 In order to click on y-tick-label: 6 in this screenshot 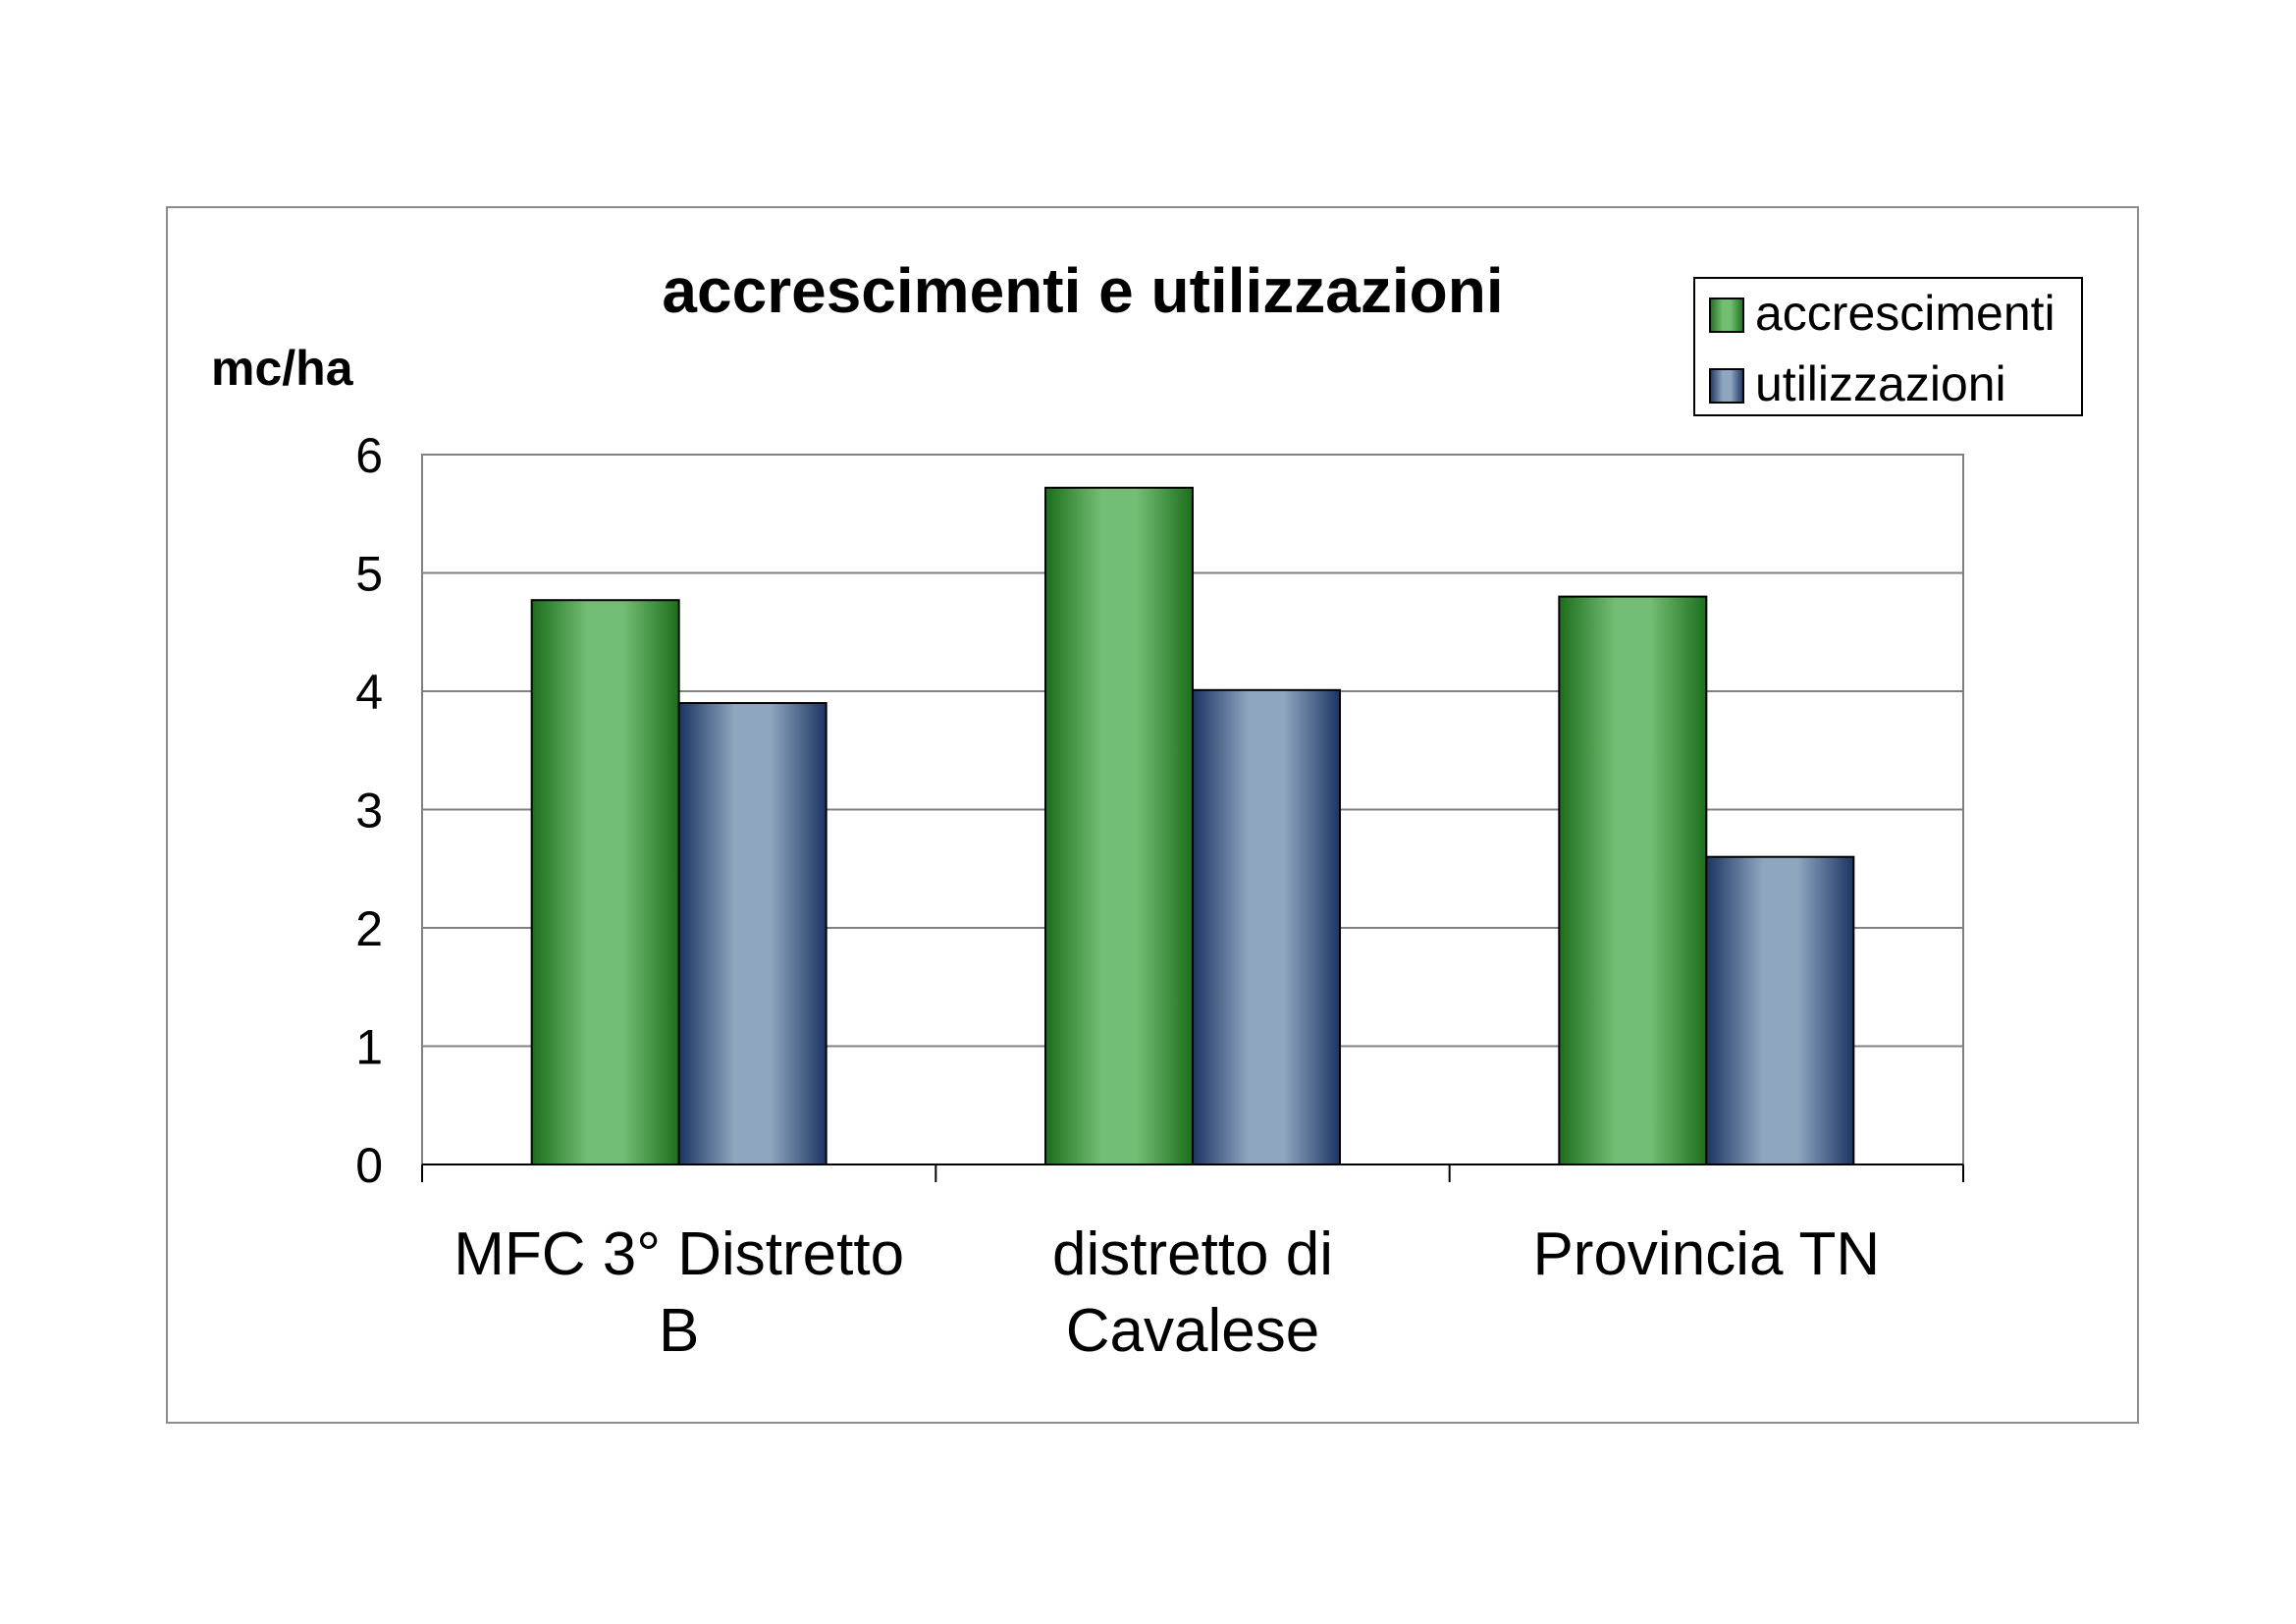, I will do `click(369, 455)`.